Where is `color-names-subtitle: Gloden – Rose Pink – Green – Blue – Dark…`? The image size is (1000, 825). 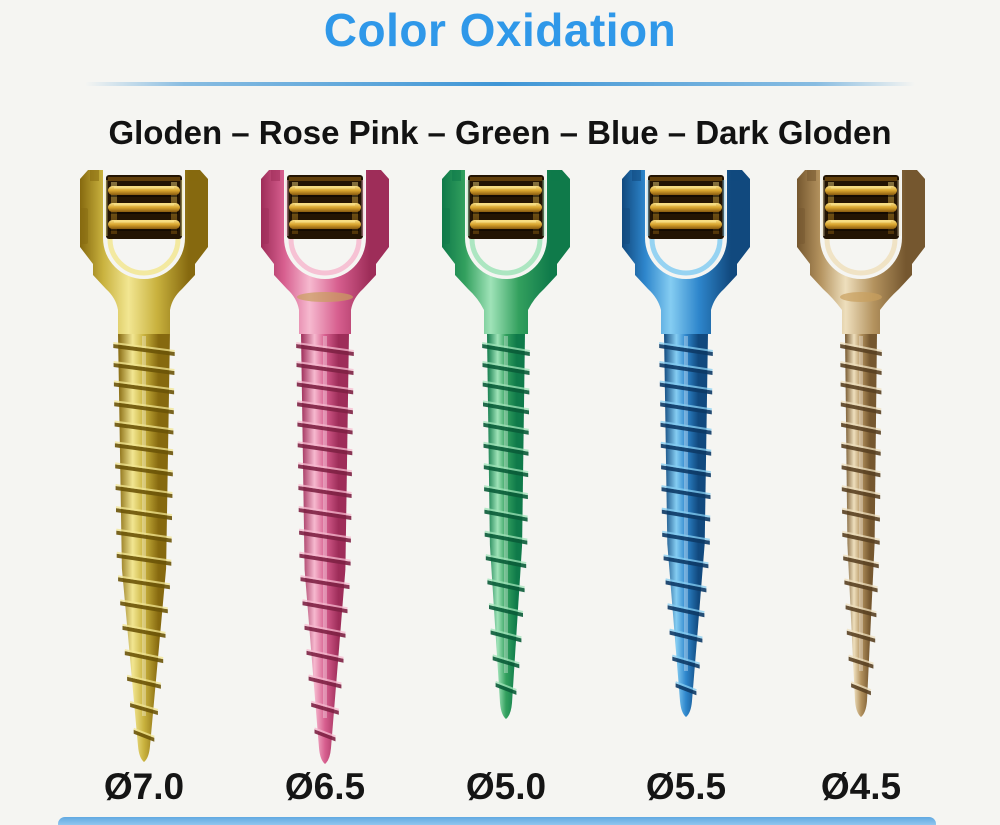 color-names-subtitle: Gloden – Rose Pink – Green – Blue – Dark… is located at coordinates (500, 132).